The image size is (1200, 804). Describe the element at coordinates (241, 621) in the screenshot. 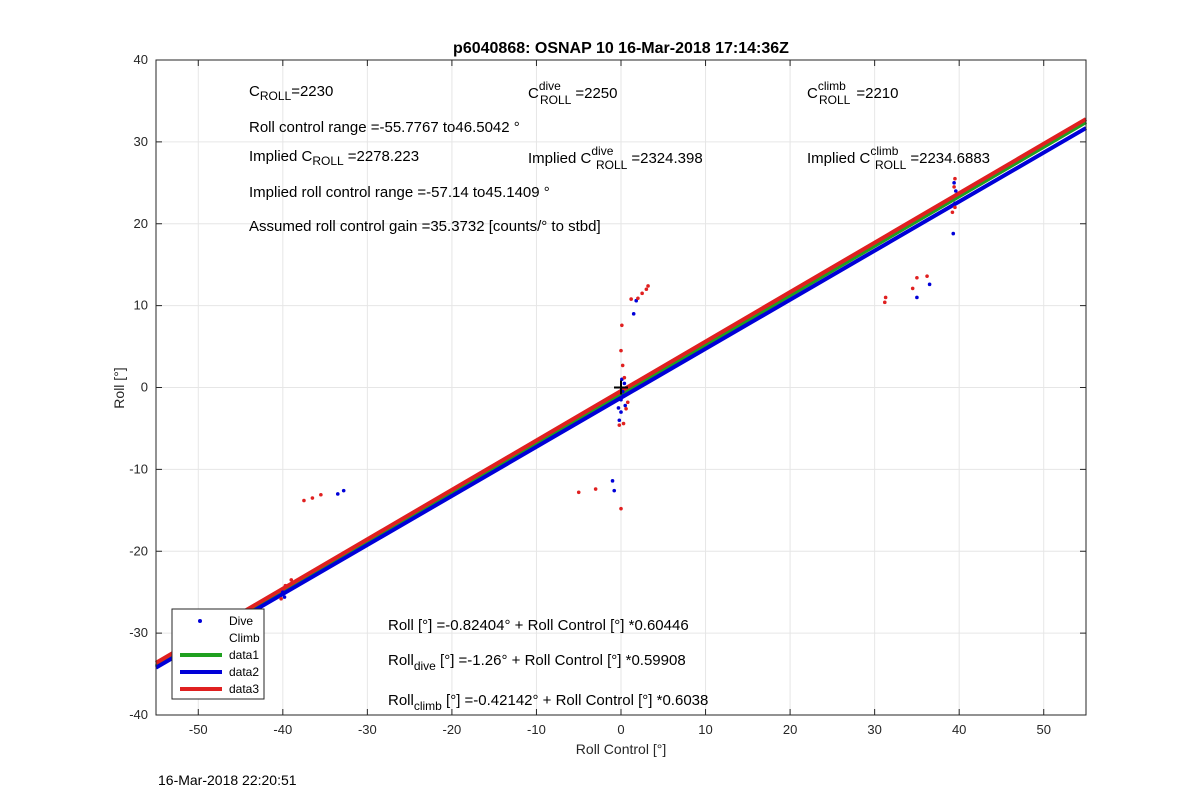

I see `legend-dive-label: Dive` at that location.